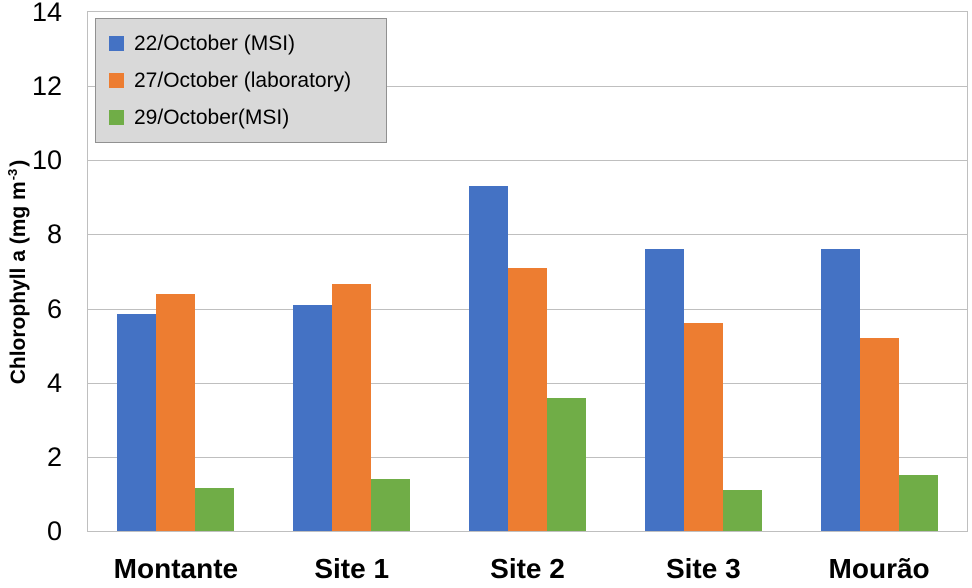  What do you see at coordinates (18, 282) in the screenshot?
I see `y-axis-title-text: Chlorophyll a (mg m` at bounding box center [18, 282].